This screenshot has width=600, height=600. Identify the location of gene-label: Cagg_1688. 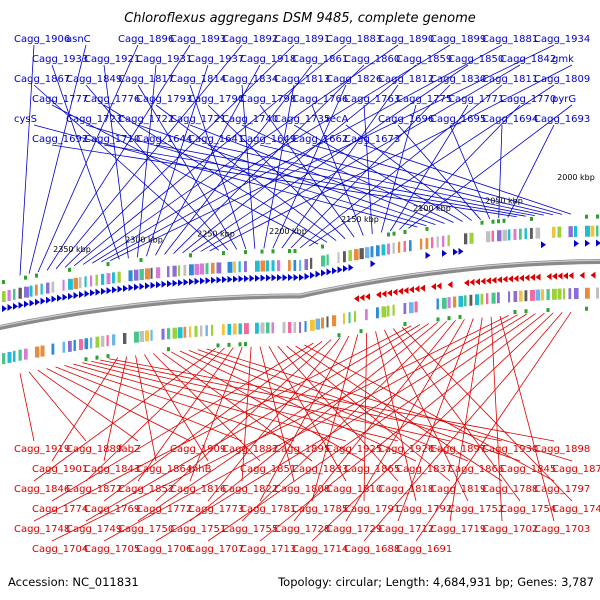
(372, 549).